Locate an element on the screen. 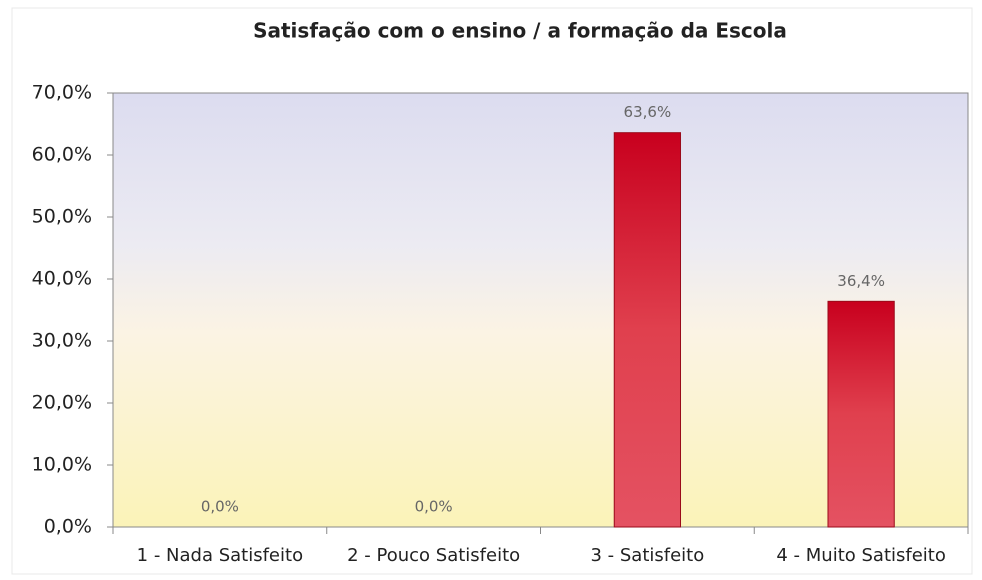  x-tick-label: 3 - Satisfeito is located at coordinates (647, 555).